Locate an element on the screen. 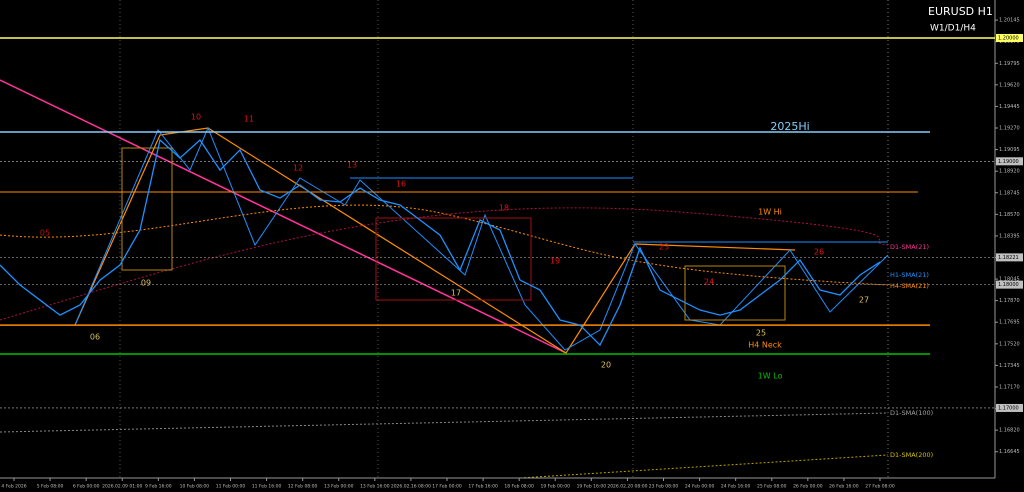 The image size is (1024, 492). y-tick-label: 1.17345 is located at coordinates (1009, 366).